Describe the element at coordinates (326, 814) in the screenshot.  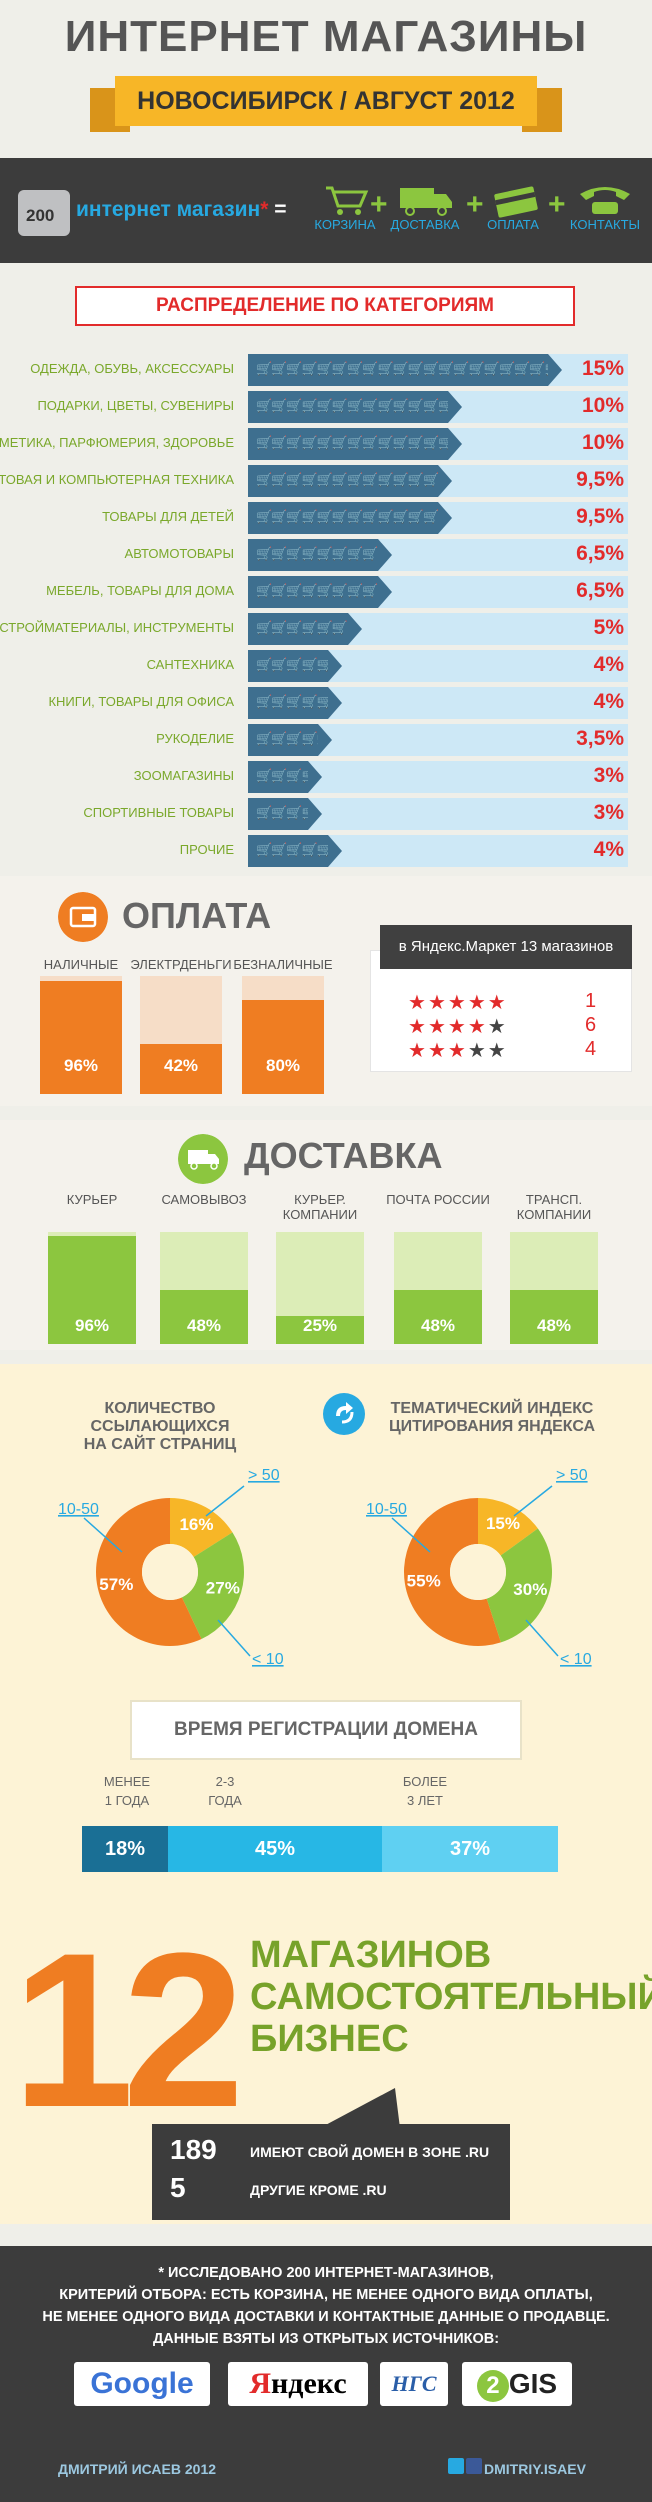
I see `category-row: СПОРТИВНЫЕ ТОВАРЫ 🛒🛒🛒🛒🛒 3%` at that location.